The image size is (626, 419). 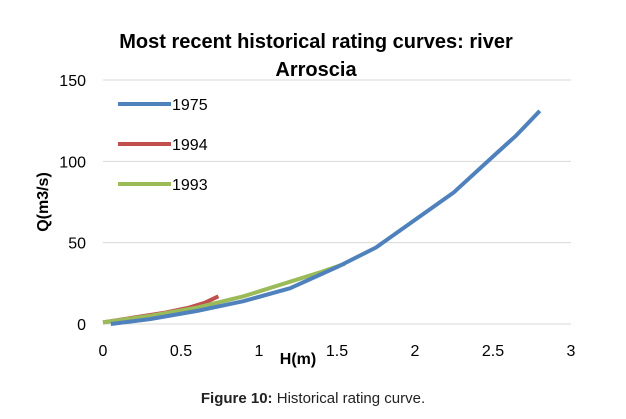 What do you see at coordinates (415, 351) in the screenshot?
I see `x-tick-label: 2` at bounding box center [415, 351].